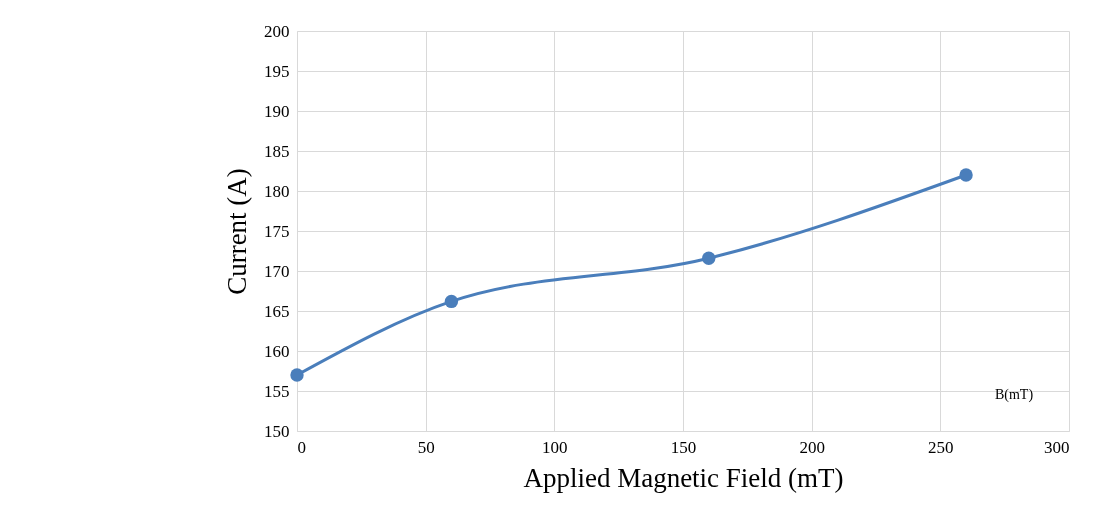 The image size is (1093, 509). I want to click on y-tick-label: 165, so click(277, 311).